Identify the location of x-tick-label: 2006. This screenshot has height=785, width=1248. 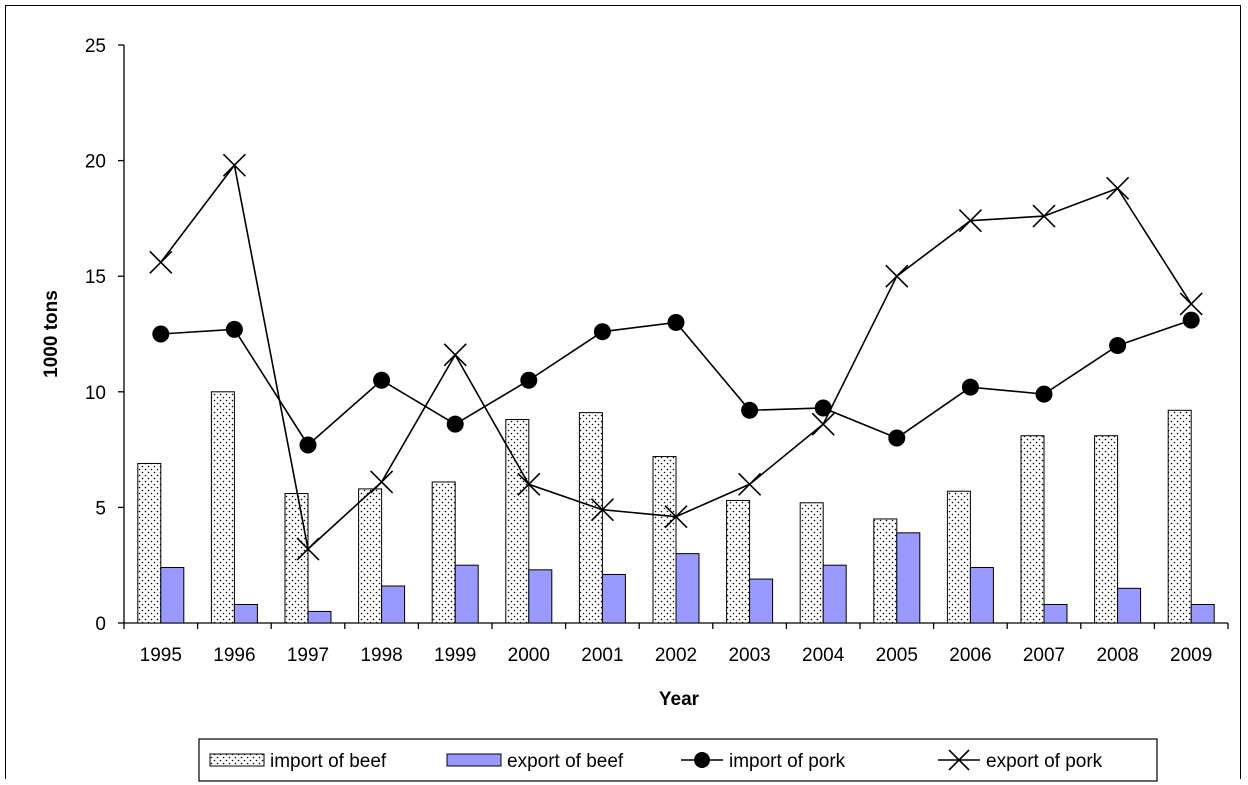
(970, 655).